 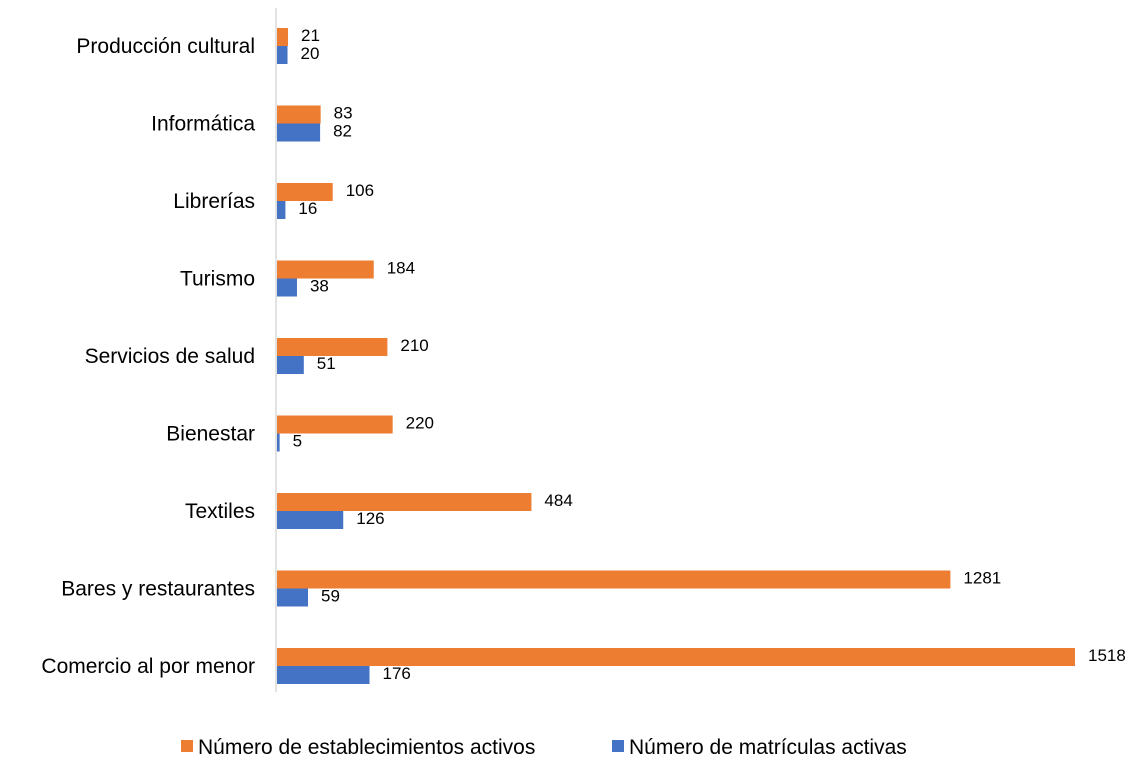 I want to click on bar-establecimientos-comercio-al-por-menor, so click(x=676, y=657).